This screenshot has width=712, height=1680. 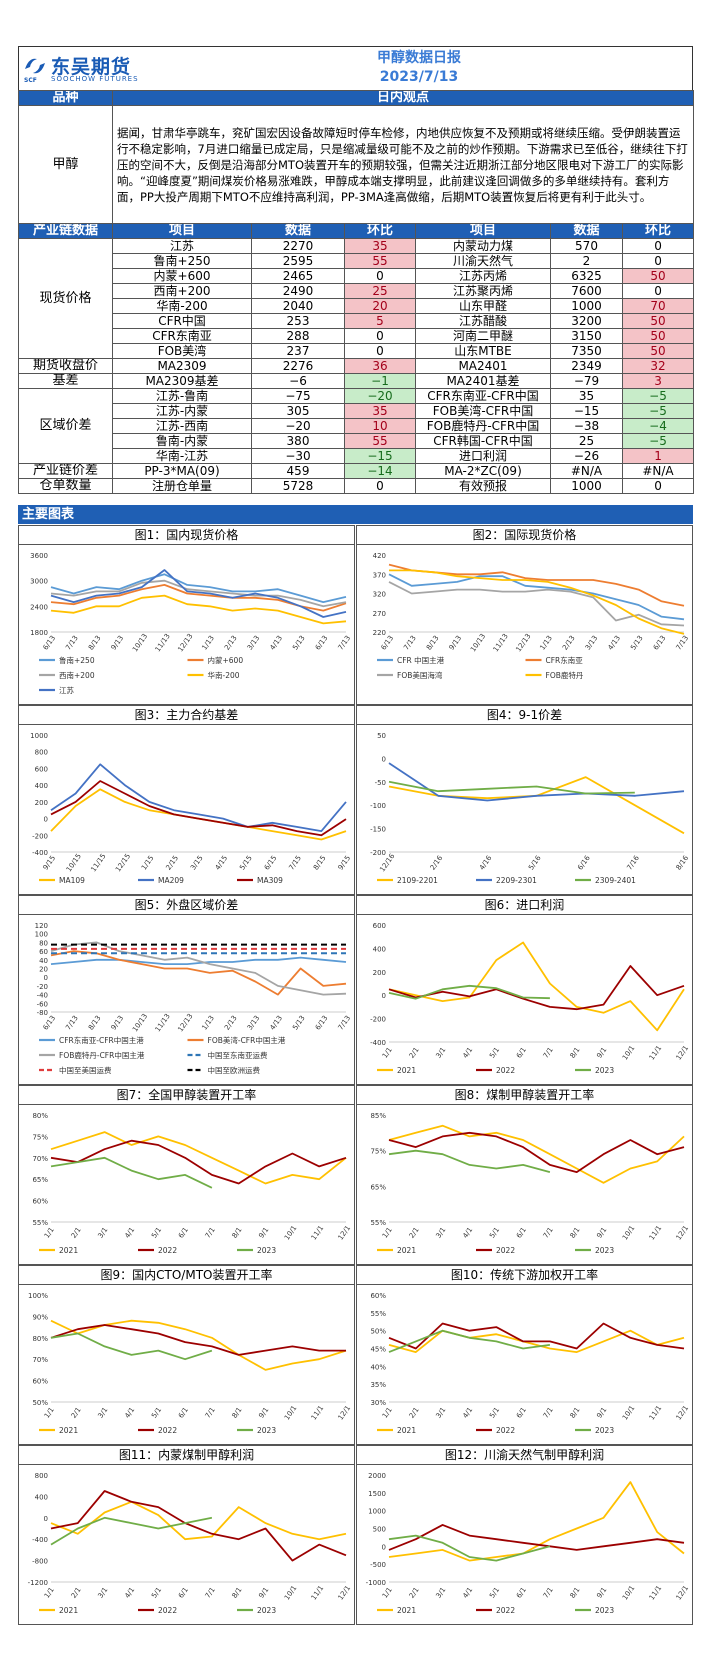 What do you see at coordinates (65, 471) in the screenshot?
I see `group-label-chain: 产业链价差` at bounding box center [65, 471].